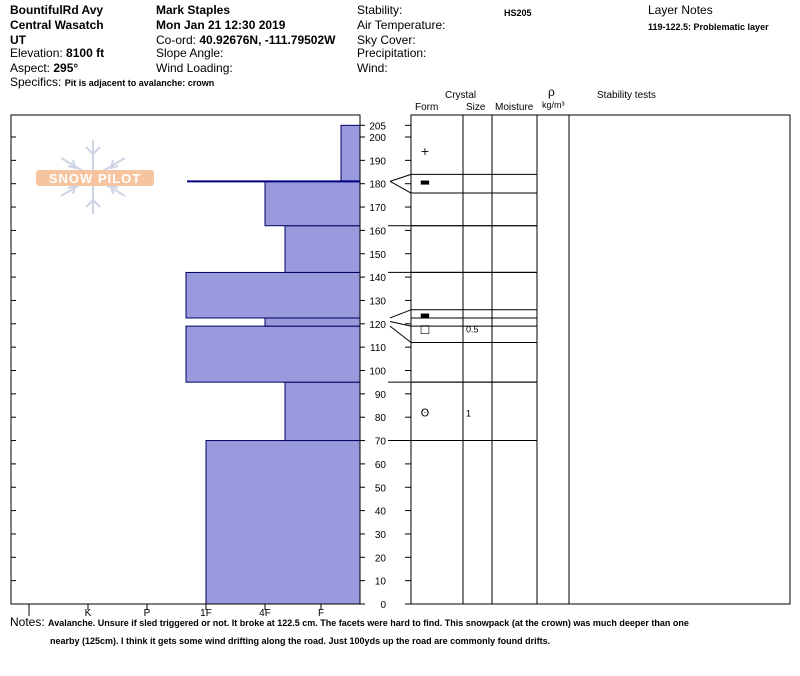  What do you see at coordinates (321, 613) in the screenshot?
I see `hardness-tick-label: F` at bounding box center [321, 613].